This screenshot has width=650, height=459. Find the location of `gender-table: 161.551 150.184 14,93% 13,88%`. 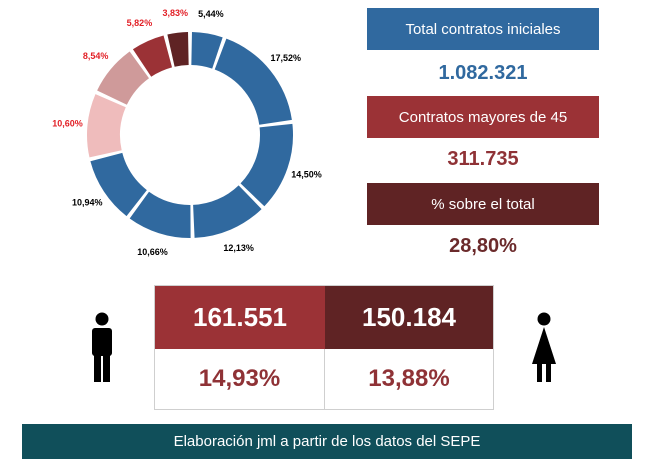

gender-table: 161.551 150.184 14,93% 13,88% is located at coordinates (324, 347).